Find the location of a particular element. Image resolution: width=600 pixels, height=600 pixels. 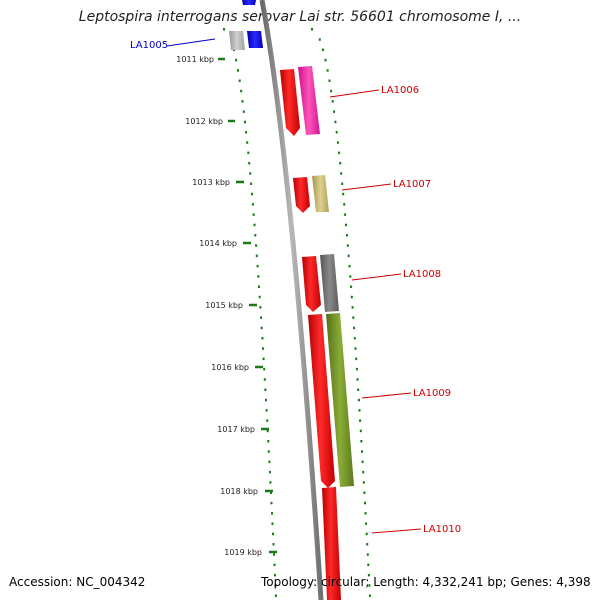

gene-la1008 is located at coordinates (320, 283).